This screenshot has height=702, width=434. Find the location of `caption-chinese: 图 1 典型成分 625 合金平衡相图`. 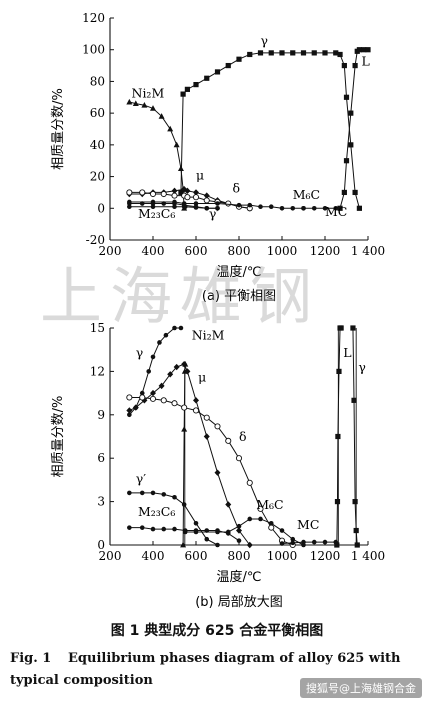

caption-chinese: 图 1 典型成分 625 合金平衡相图 is located at coordinates (217, 631).